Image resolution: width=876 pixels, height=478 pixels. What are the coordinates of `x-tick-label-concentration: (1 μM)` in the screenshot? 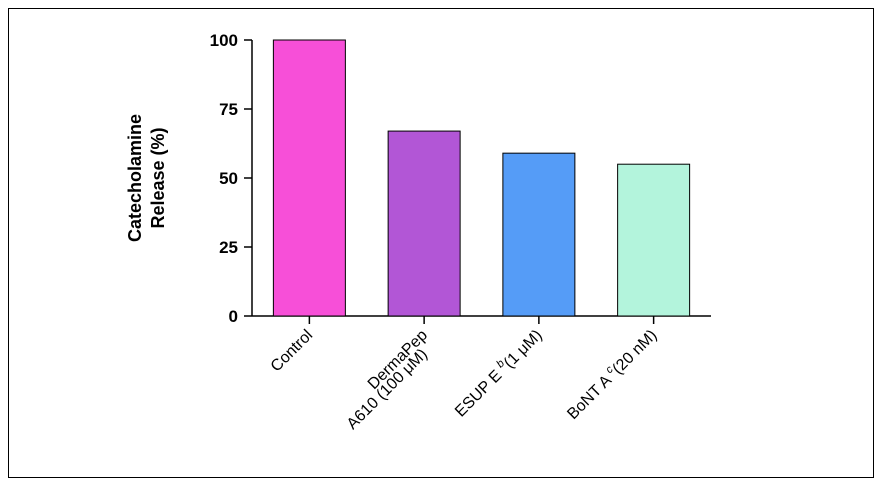 It's located at (523, 349).